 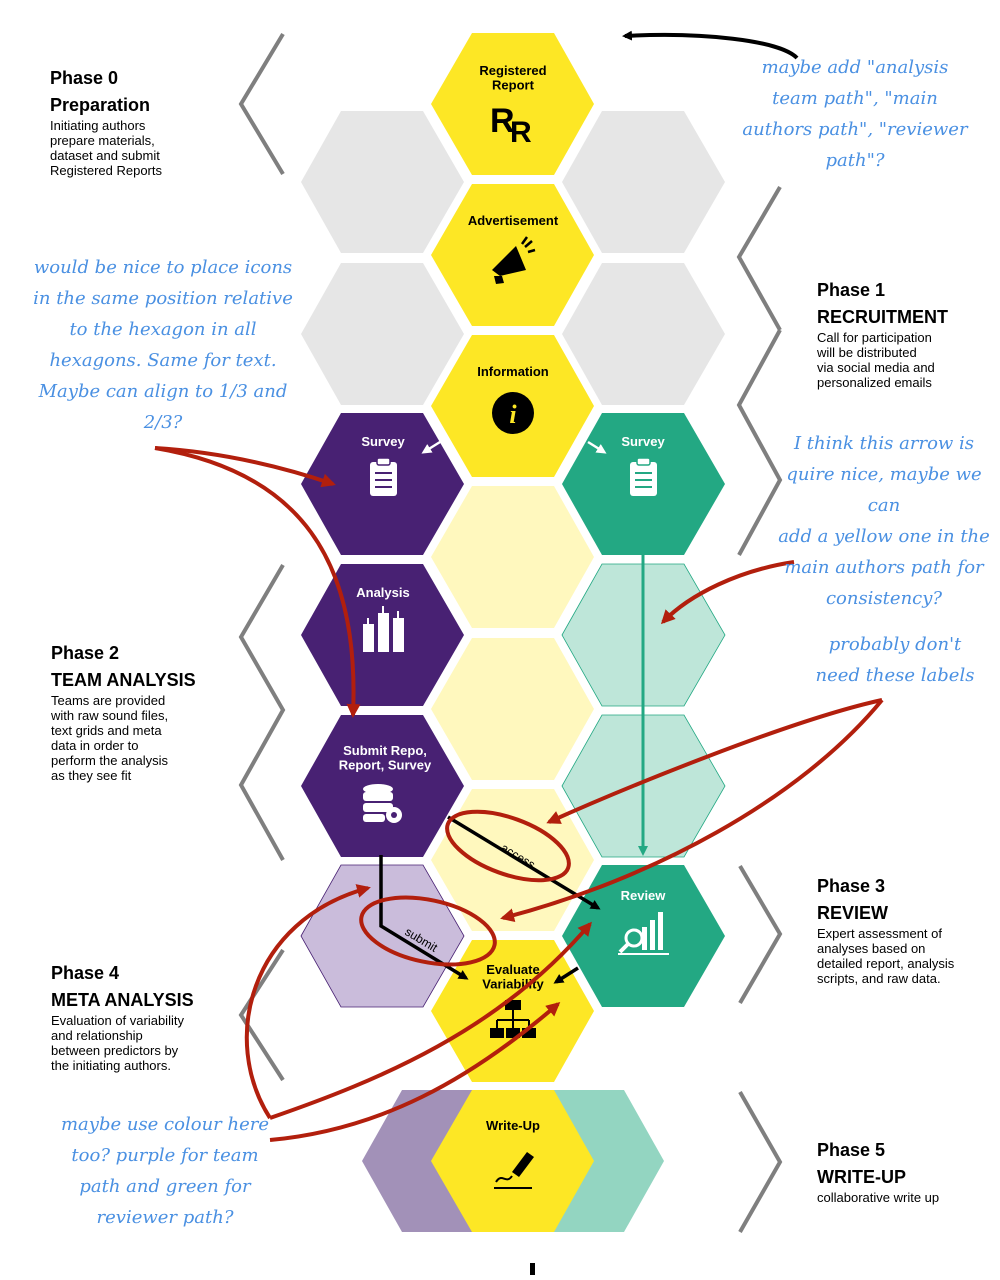 I want to click on phase-1-bracket-upper, so click(x=759, y=258).